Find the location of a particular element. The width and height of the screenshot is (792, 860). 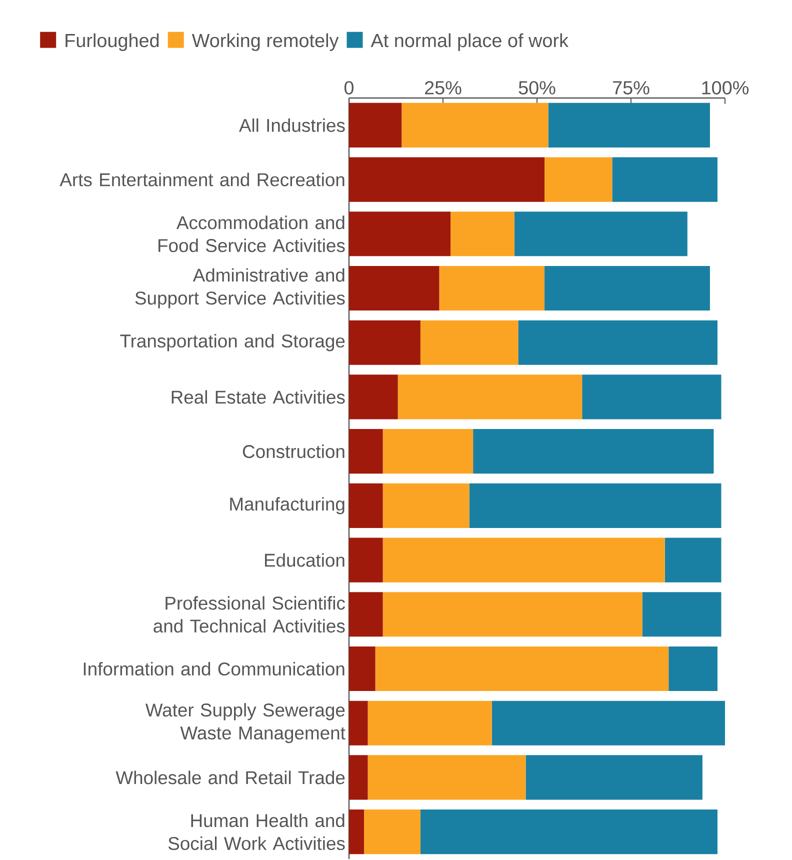

y-tick-label: Manufacturing is located at coordinates (287, 505).